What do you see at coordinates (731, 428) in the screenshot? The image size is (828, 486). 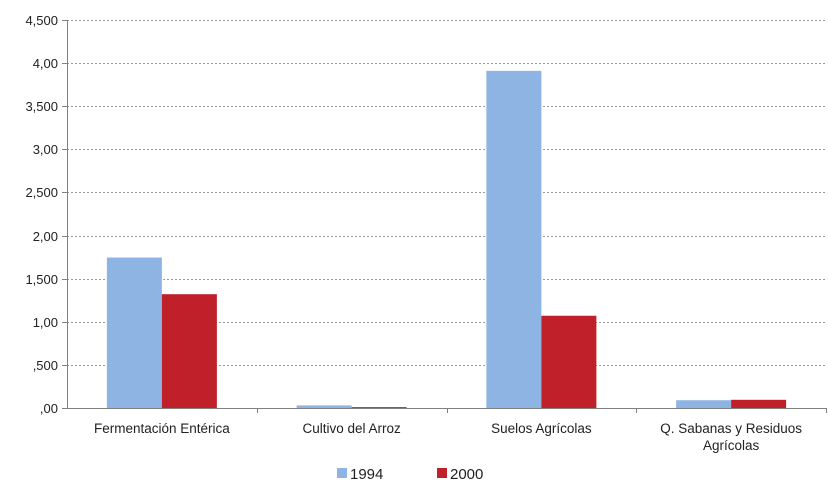 I see `x-tick-label: Q. Sabanas y Residuos` at bounding box center [731, 428].